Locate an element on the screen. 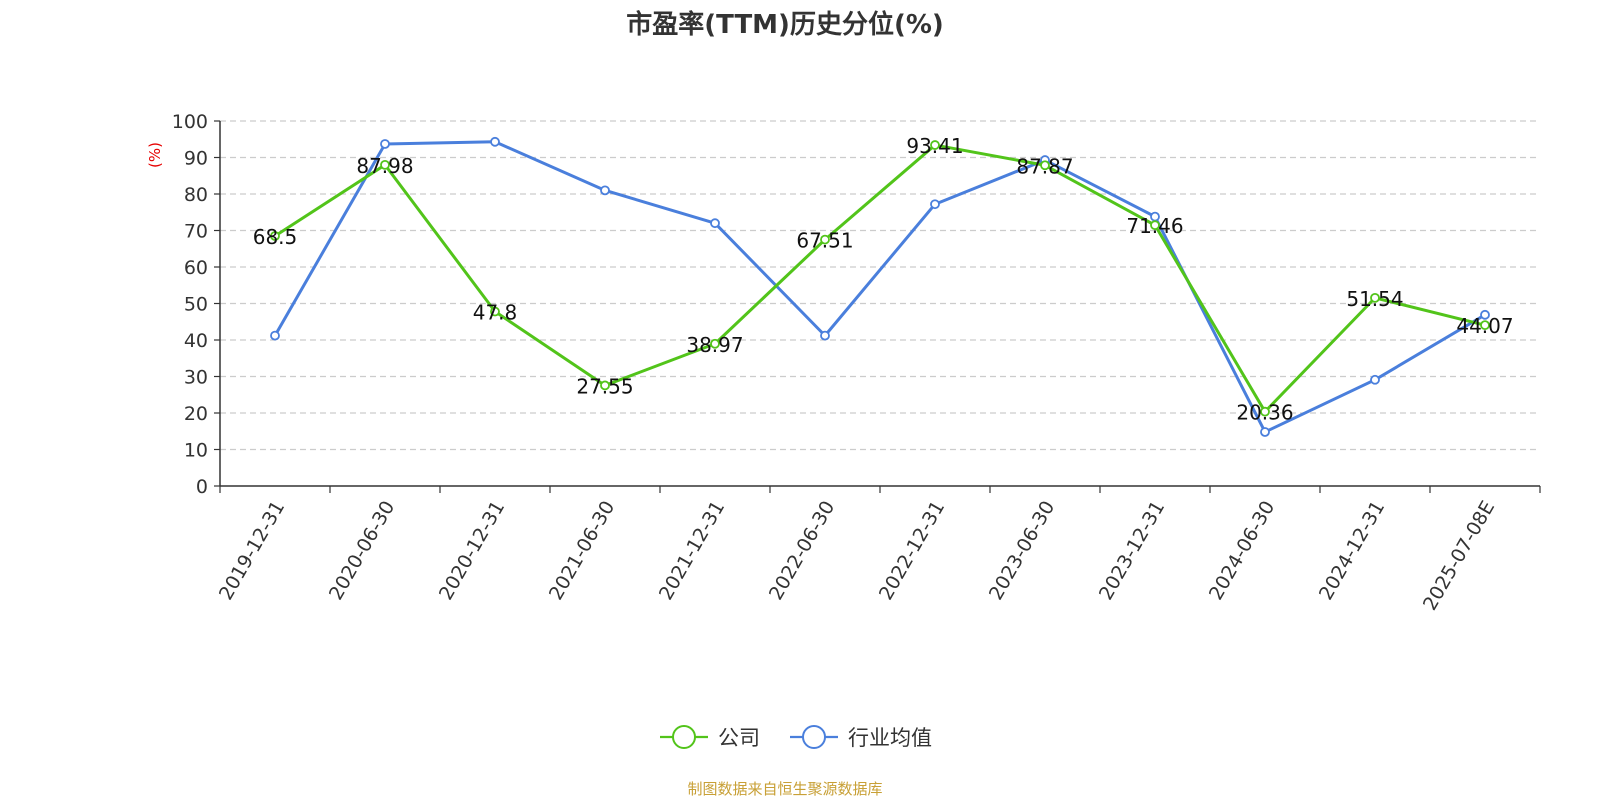 Image resolution: width=1600 pixels, height=800 pixels. data-label: 87.98 is located at coordinates (384, 166).